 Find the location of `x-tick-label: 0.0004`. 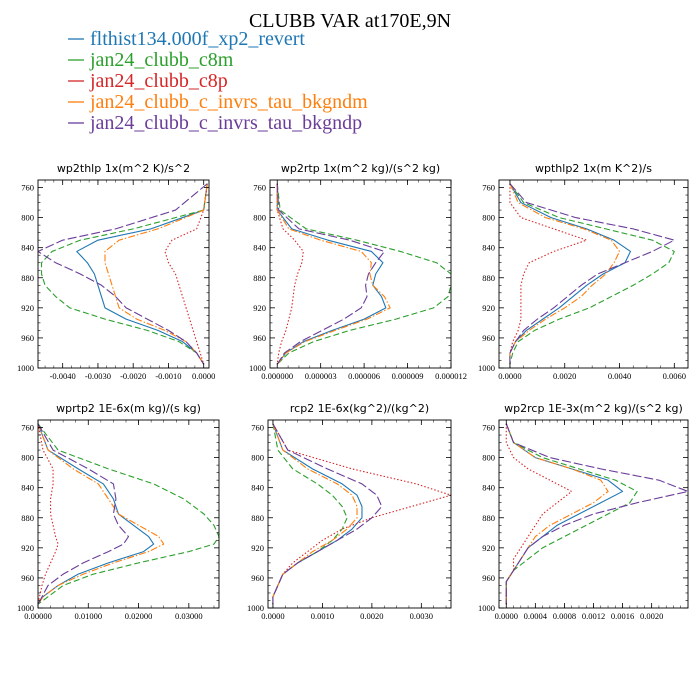

x-tick-label: 0.0004 is located at coordinates (536, 616).